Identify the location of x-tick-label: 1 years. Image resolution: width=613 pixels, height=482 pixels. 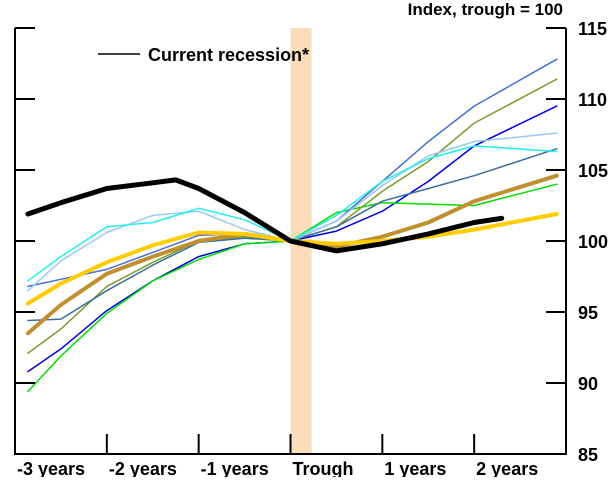
(415, 468).